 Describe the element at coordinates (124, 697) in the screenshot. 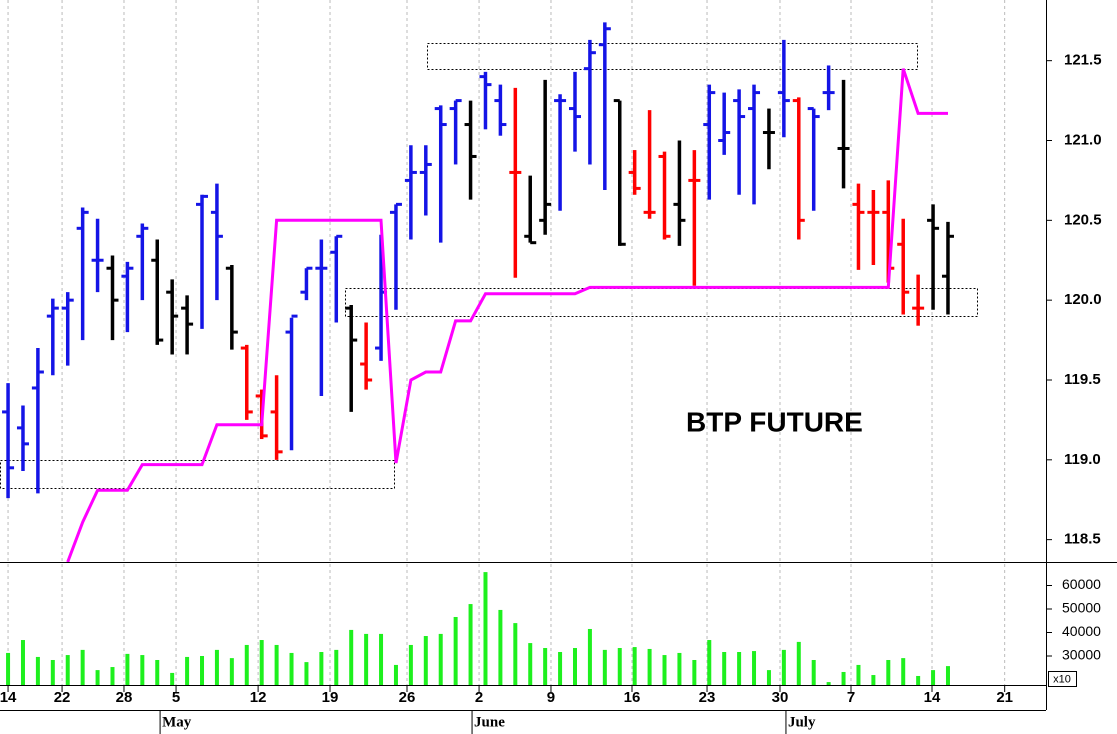

I see `x-tick-label: 28` at that location.